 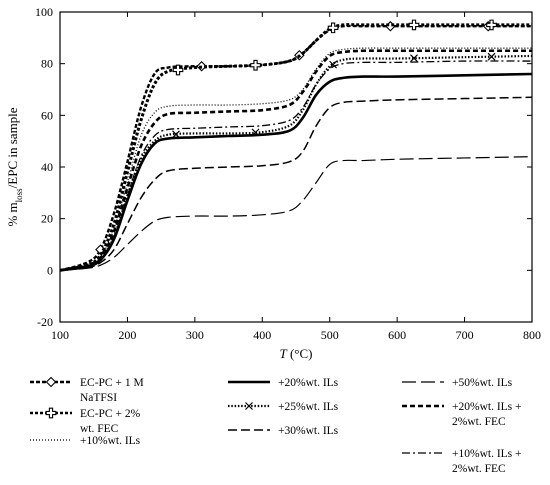 I want to click on x-tick-label: 600, so click(x=397, y=335).